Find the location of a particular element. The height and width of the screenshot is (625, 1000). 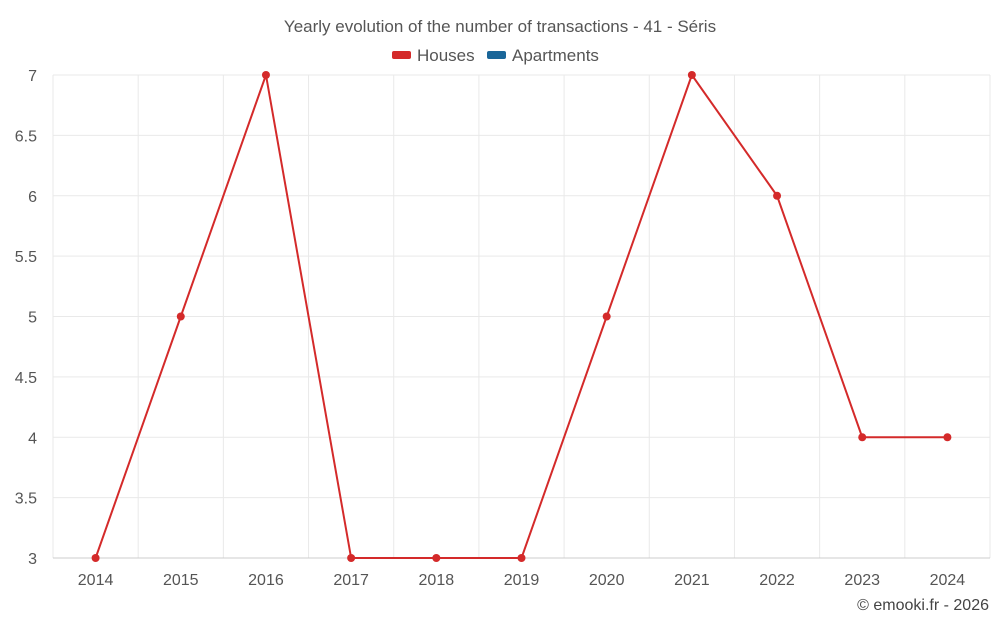

y-axis: 3 3.5 4 4.5 5 5.5 6 6.5 7 is located at coordinates (26, 318).